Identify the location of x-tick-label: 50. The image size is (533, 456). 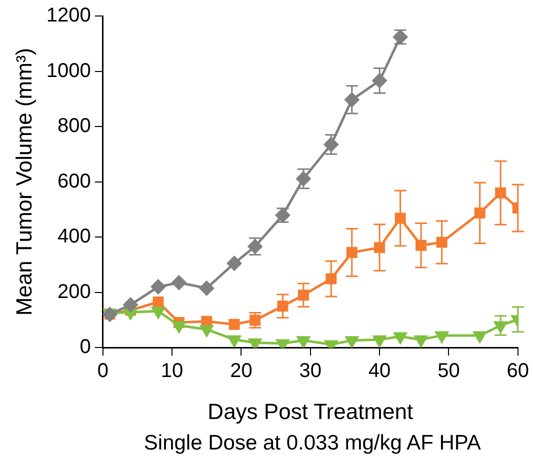
(449, 371).